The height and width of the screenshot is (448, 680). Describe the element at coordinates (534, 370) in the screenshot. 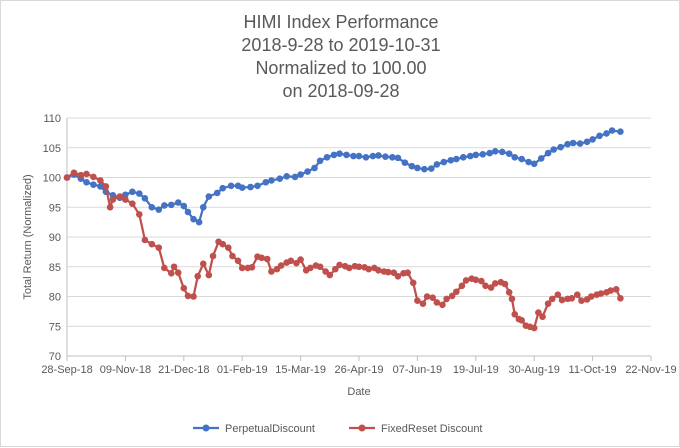

I see `x-tick-label: 30-Aug-19` at that location.